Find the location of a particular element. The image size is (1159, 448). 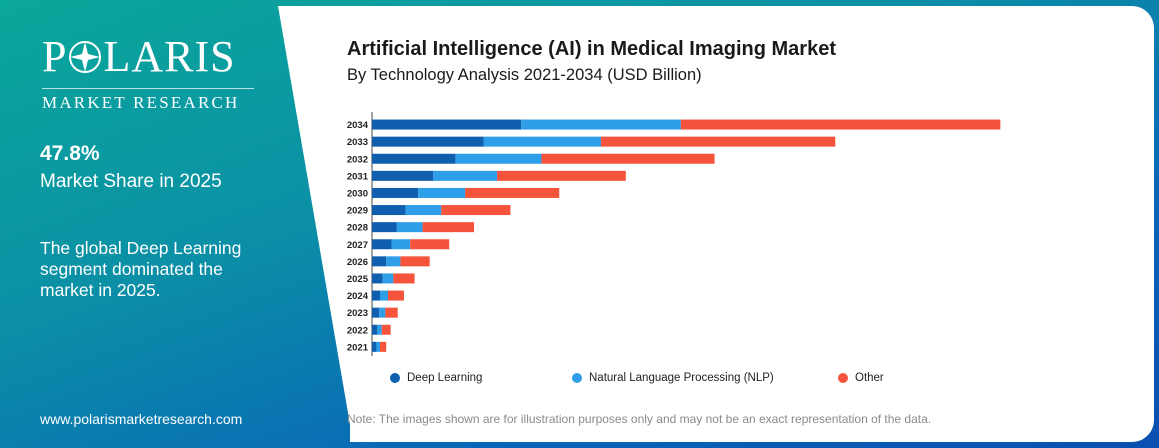

bar-other-2034 is located at coordinates (840, 124).